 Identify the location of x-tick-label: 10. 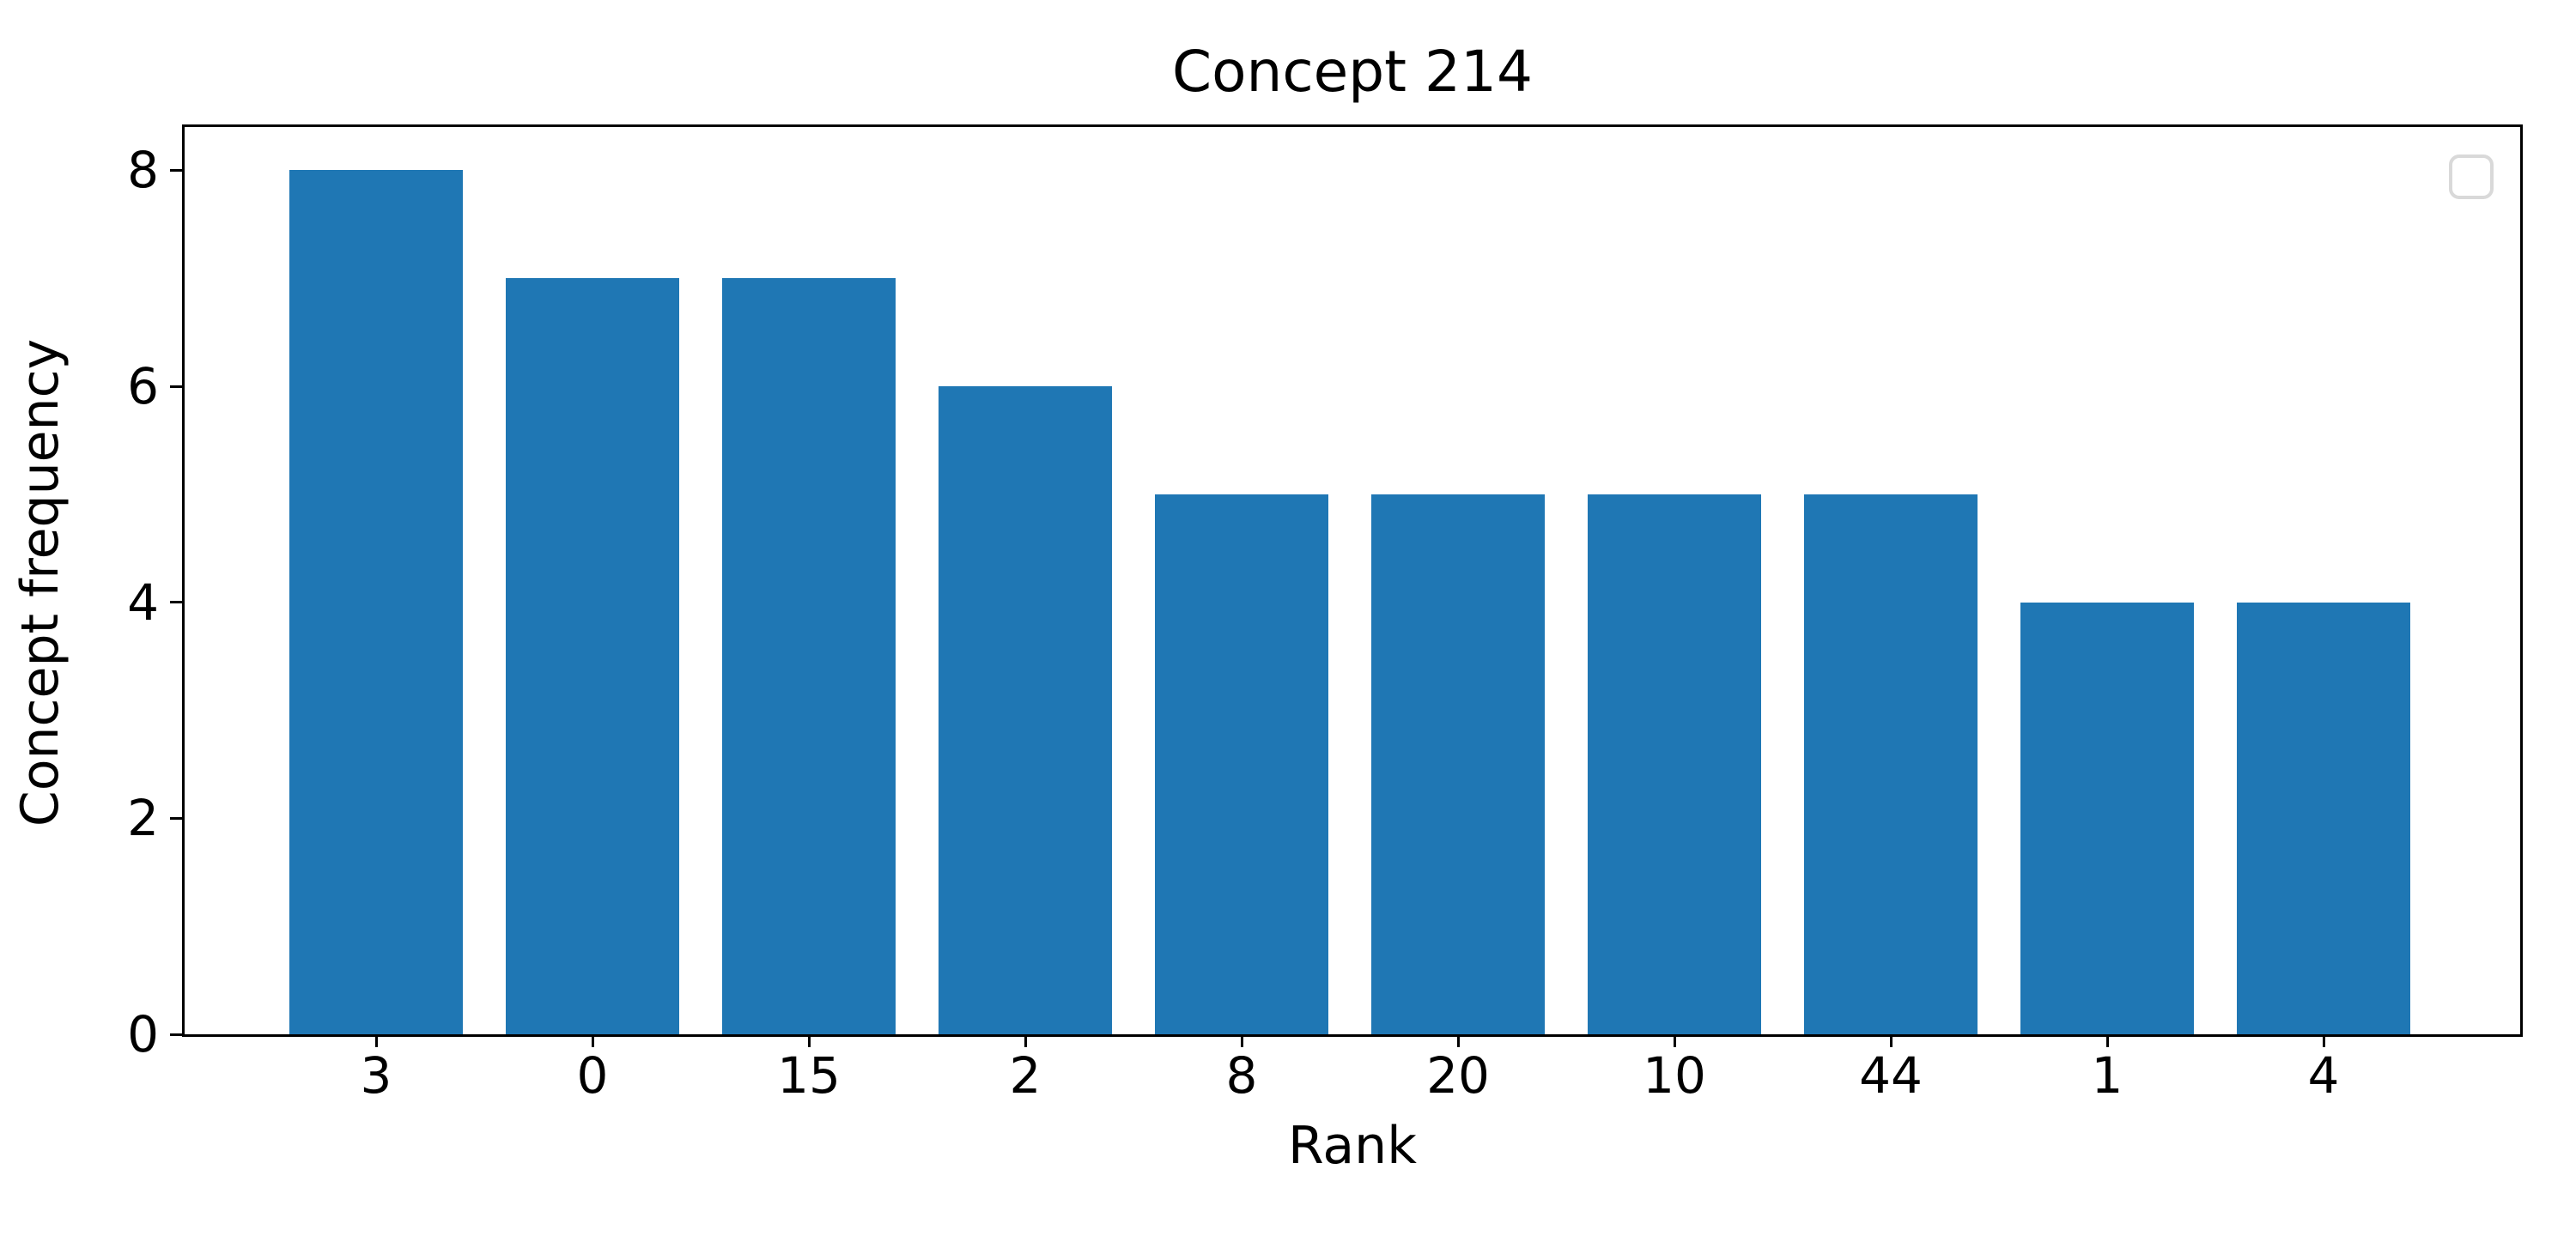
(1675, 1075).